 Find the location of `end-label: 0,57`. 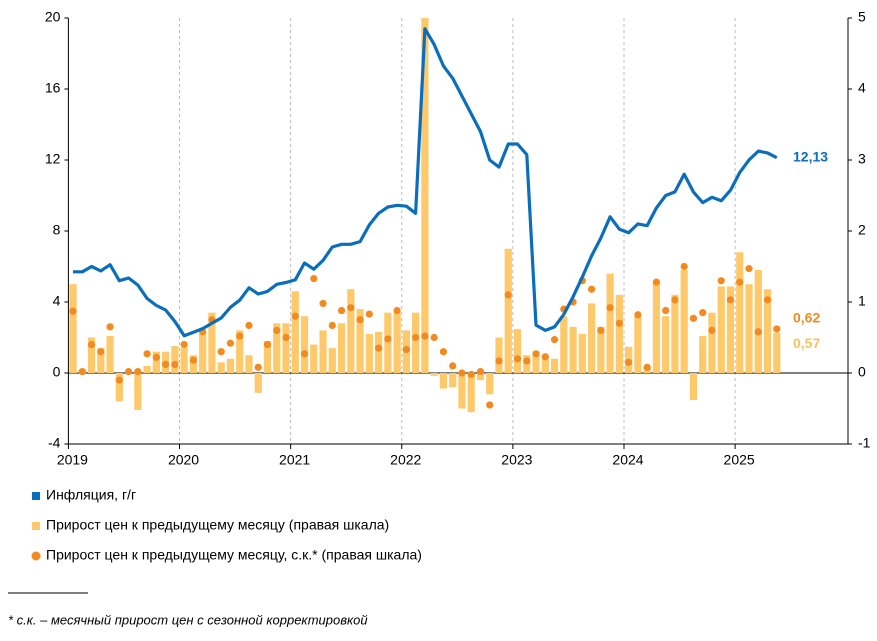

end-label: 0,57 is located at coordinates (806, 343).